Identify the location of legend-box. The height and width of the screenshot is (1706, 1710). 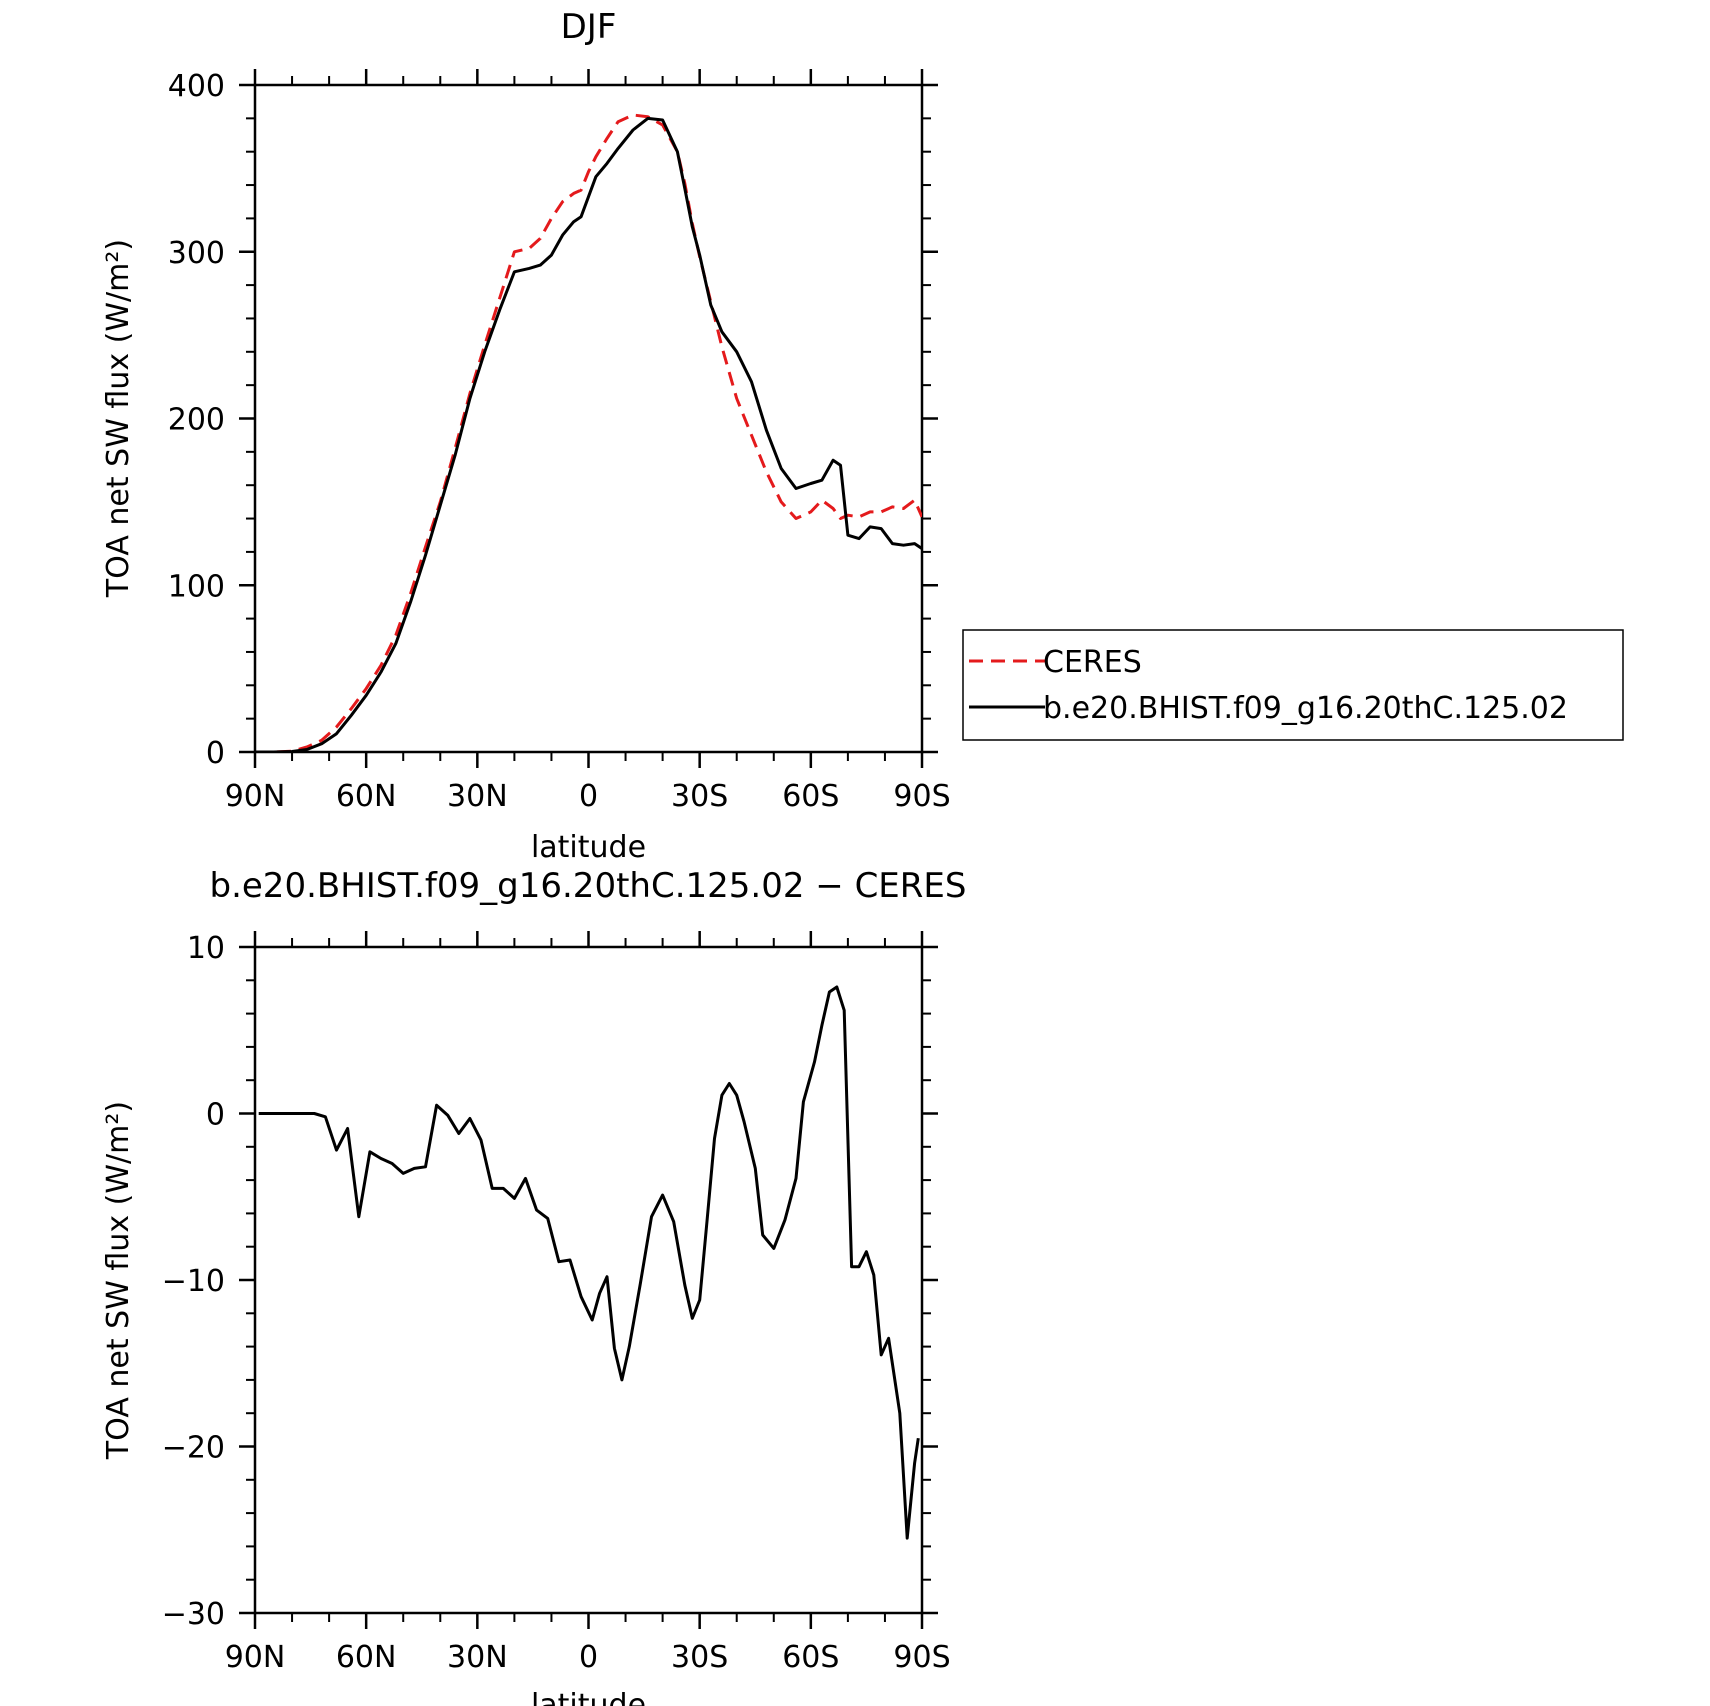
(1293, 685).